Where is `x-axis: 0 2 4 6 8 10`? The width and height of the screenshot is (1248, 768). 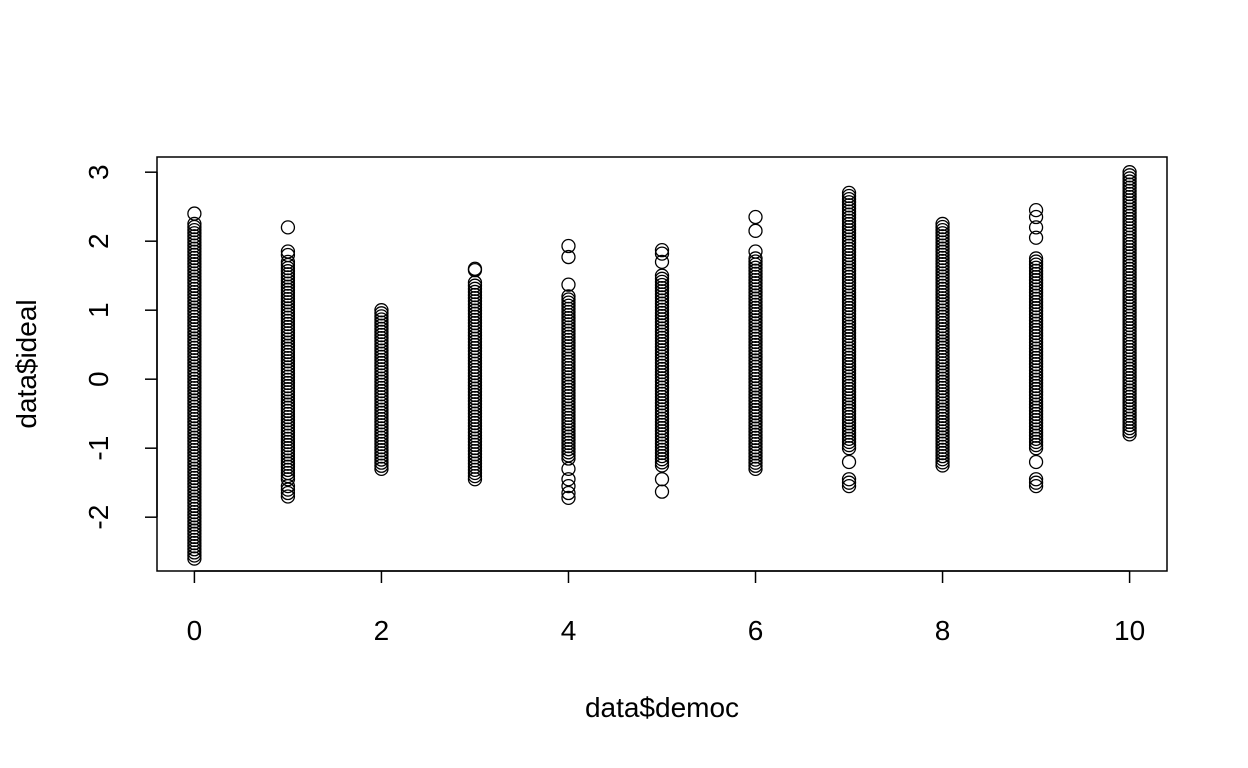
x-axis: 0 2 4 6 8 10 is located at coordinates (666, 608).